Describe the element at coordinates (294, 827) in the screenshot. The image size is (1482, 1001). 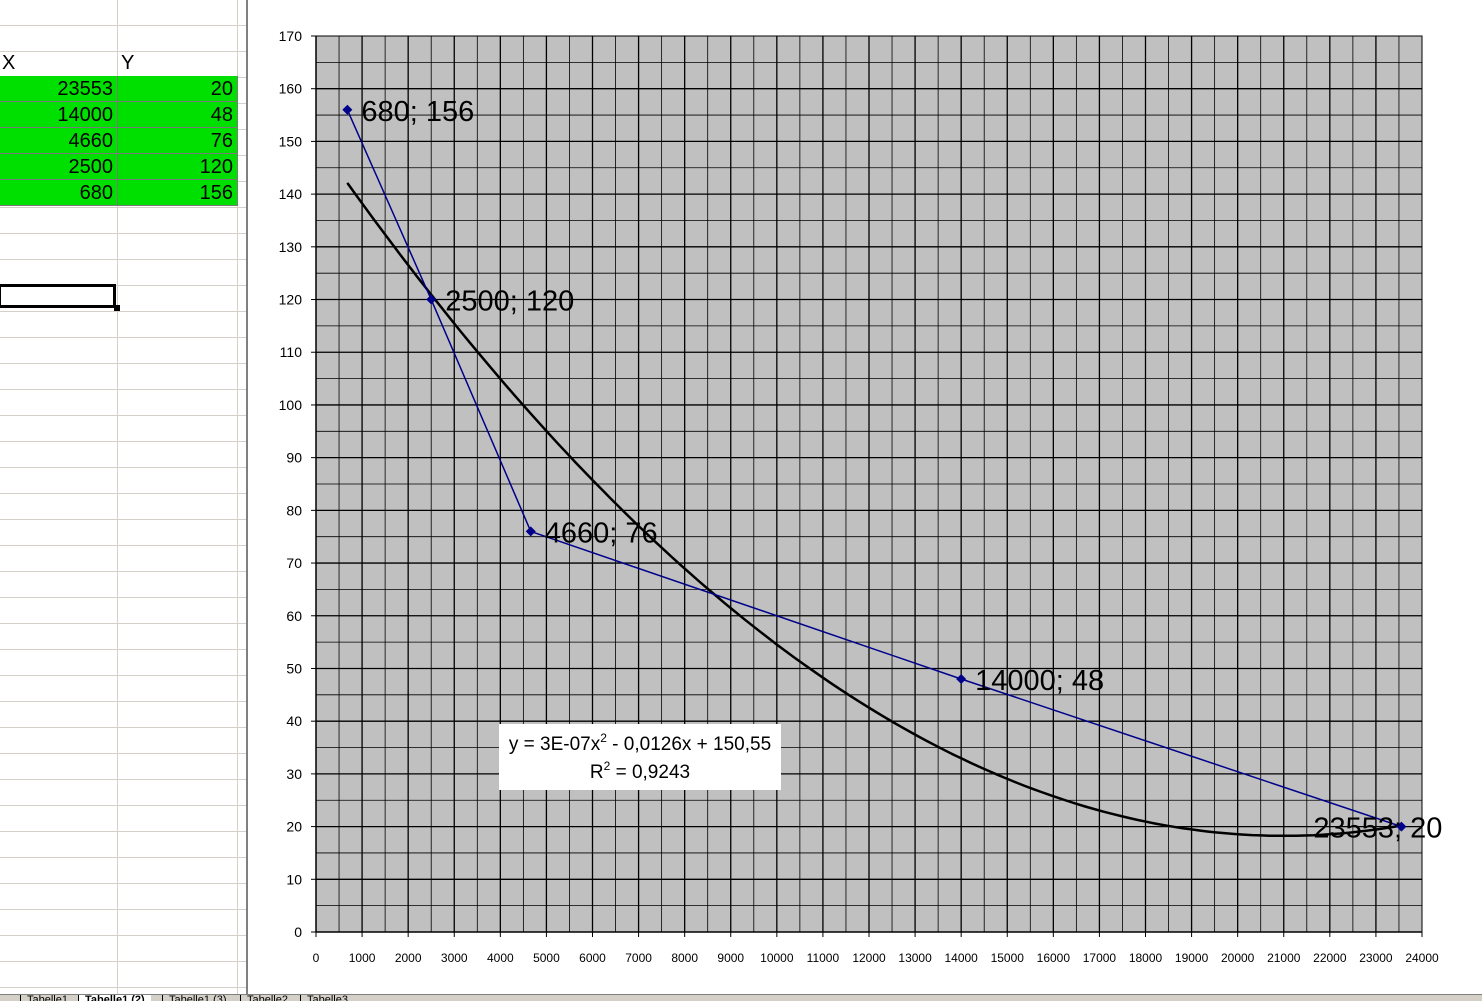
I see `y-tick-label: 20` at that location.